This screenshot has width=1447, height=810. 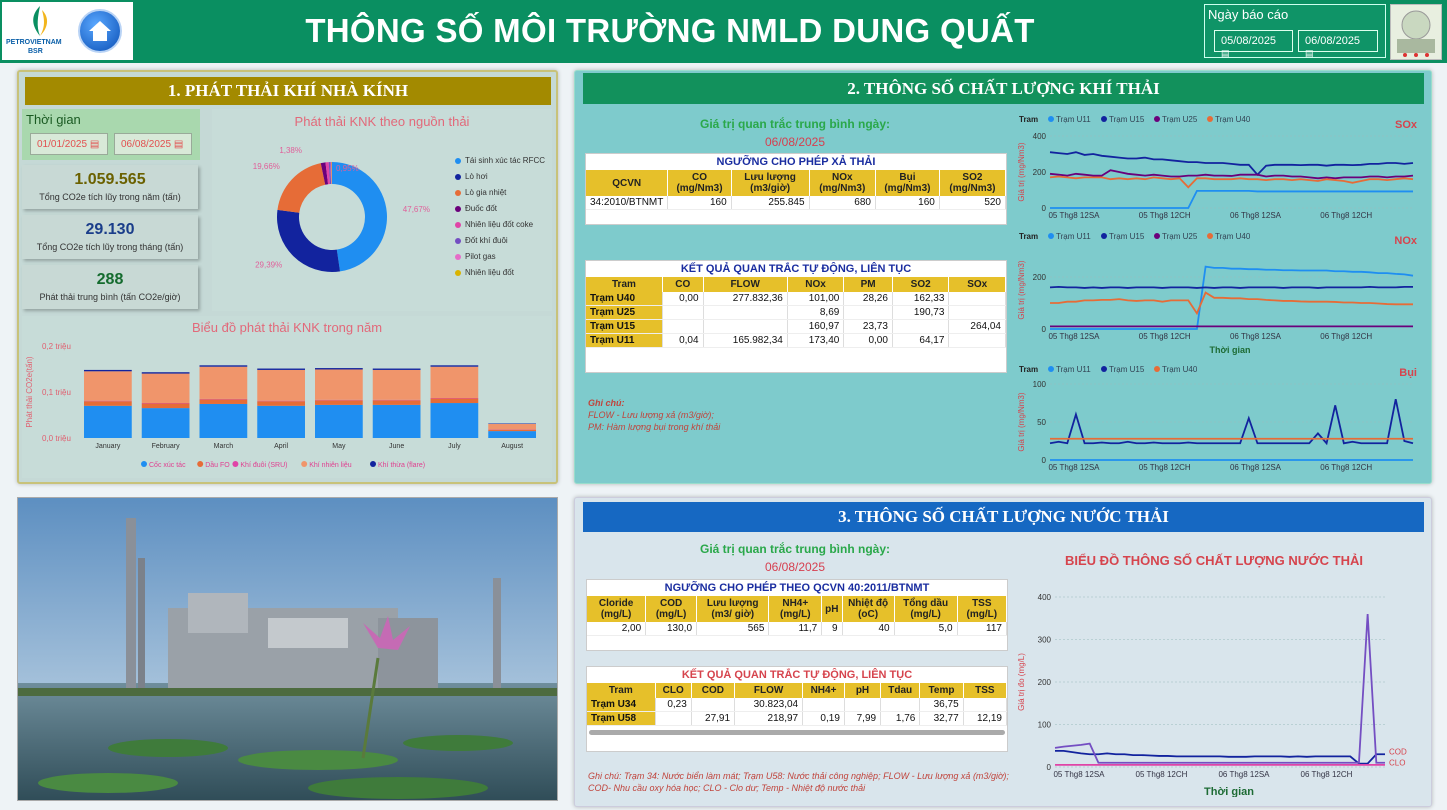 What do you see at coordinates (153, 144) in the screenshot?
I see `ghg-date-to-input: 06/08/2025 ▤` at bounding box center [153, 144].